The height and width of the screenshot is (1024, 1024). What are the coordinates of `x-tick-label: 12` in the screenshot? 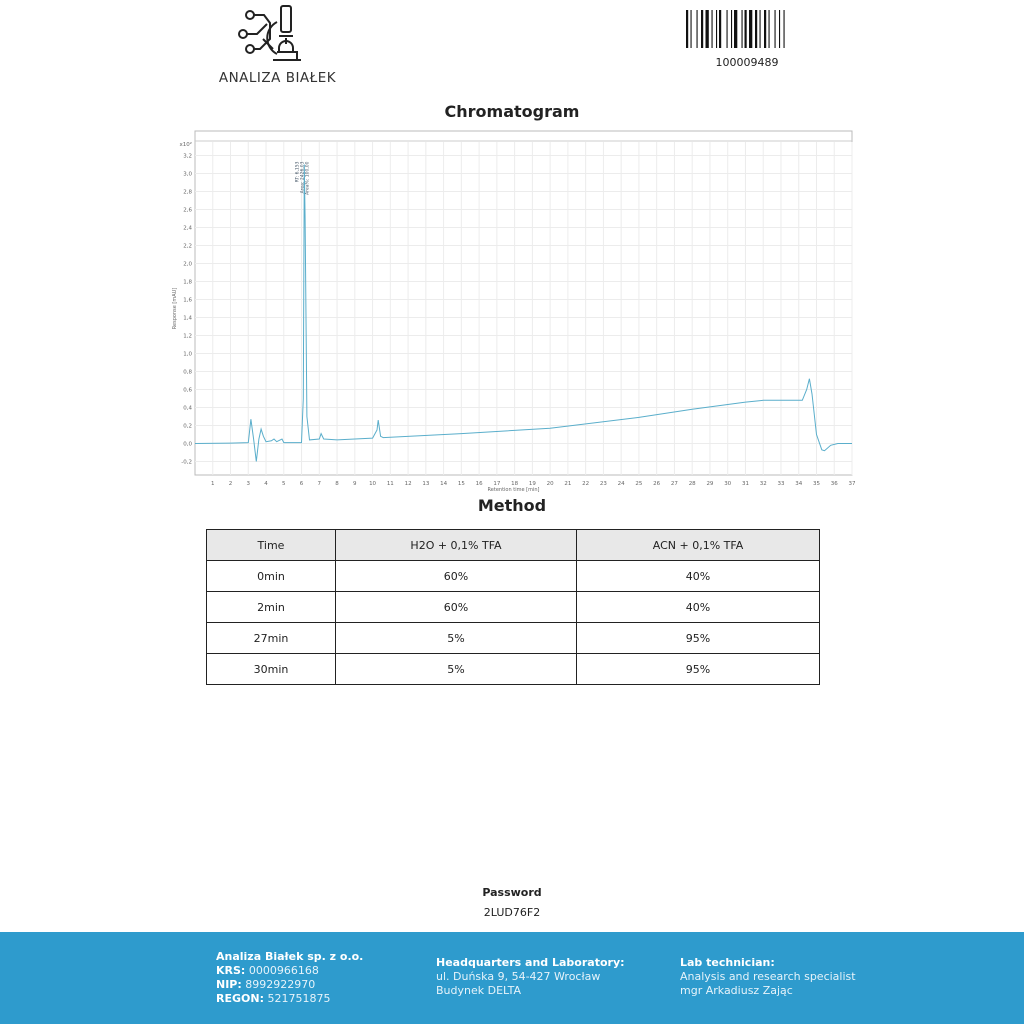 It's located at (408, 484).